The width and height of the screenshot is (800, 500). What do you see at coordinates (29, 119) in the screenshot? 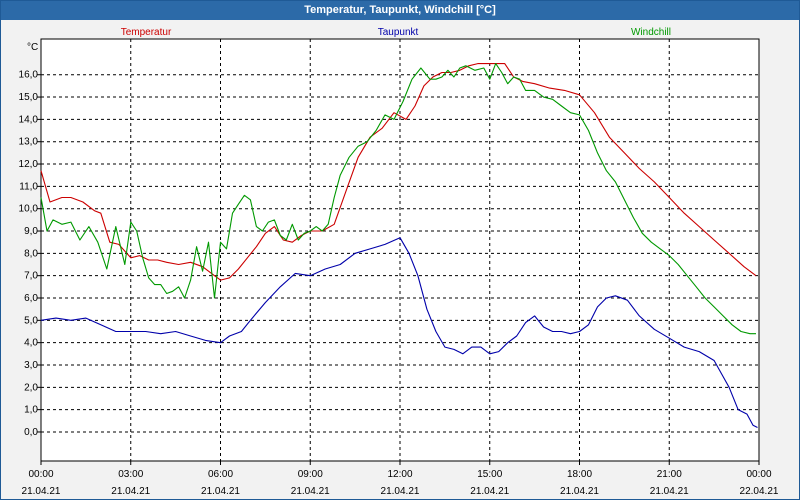
I see `y-tick-label: 14,0` at bounding box center [29, 119].